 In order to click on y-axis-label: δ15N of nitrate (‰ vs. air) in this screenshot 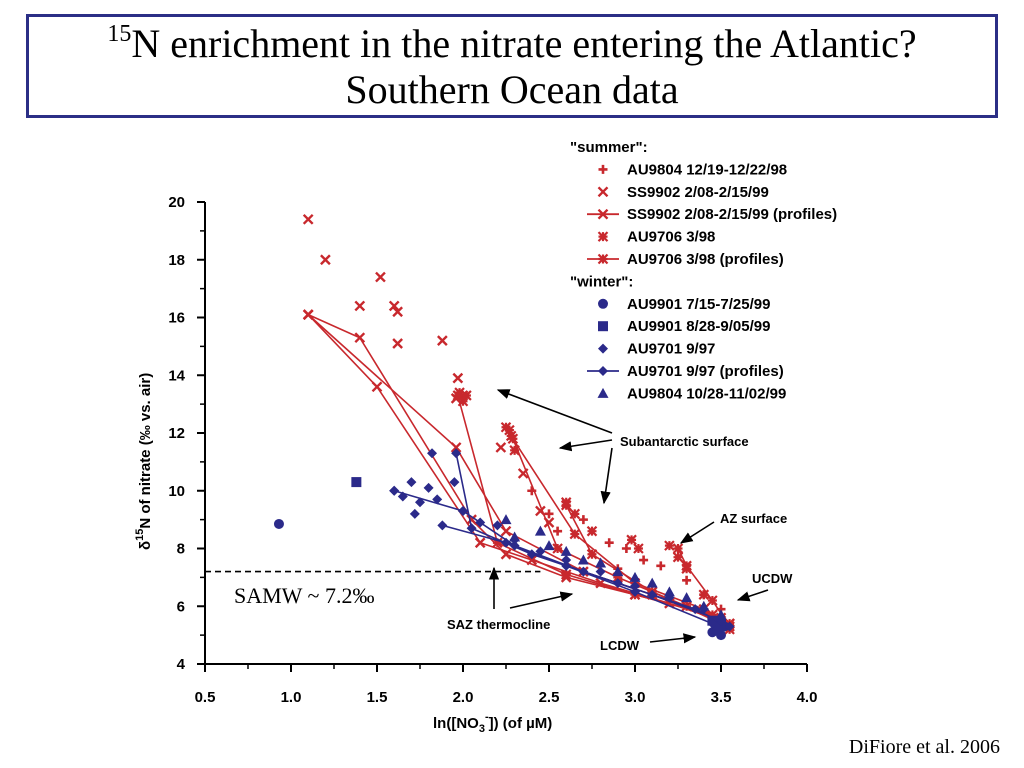, I will do `click(144, 461)`.